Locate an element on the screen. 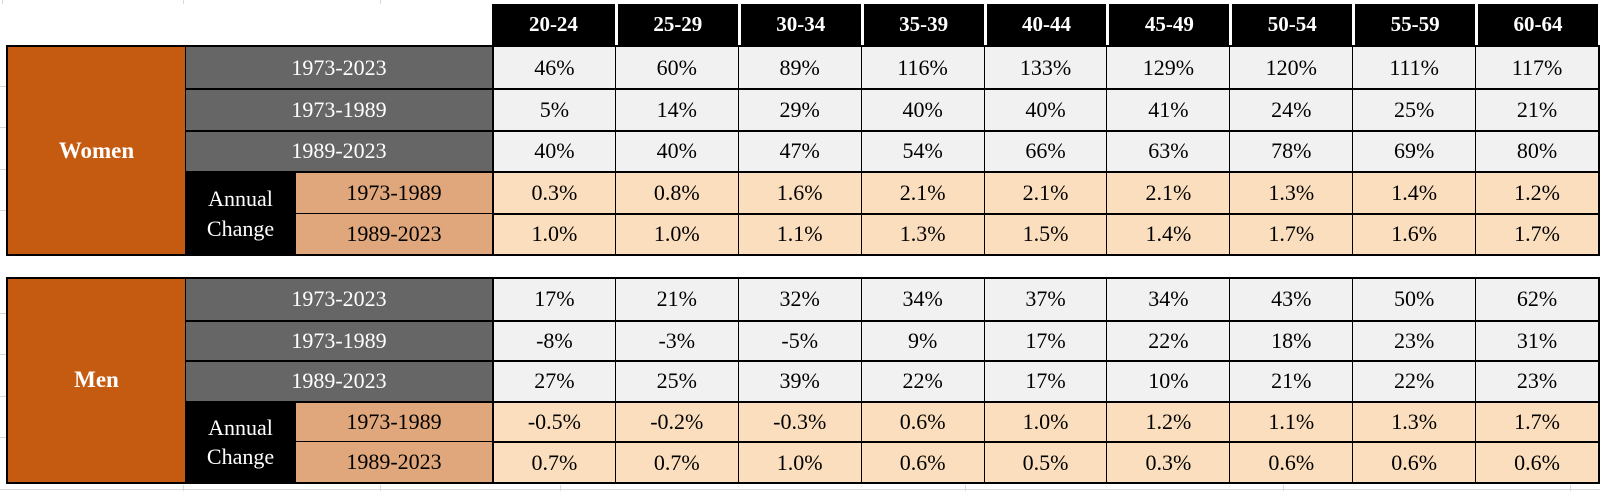 This screenshot has height=491, width=1600. value-cell-women-annual-change-1989-2023-35-39: 1.3% is located at coordinates (922, 233).